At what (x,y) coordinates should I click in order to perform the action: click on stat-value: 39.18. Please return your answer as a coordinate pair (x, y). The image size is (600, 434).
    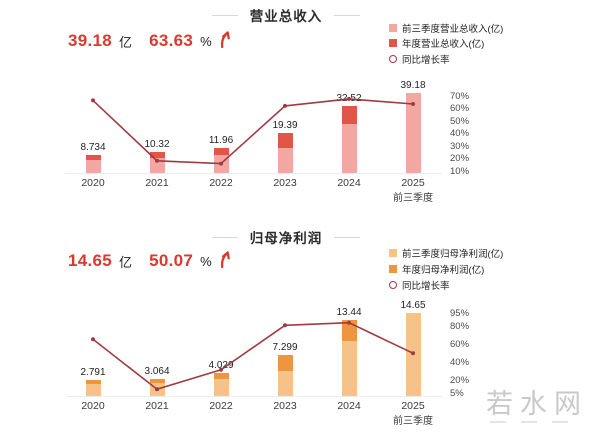
    Looking at the image, I should click on (90, 40).